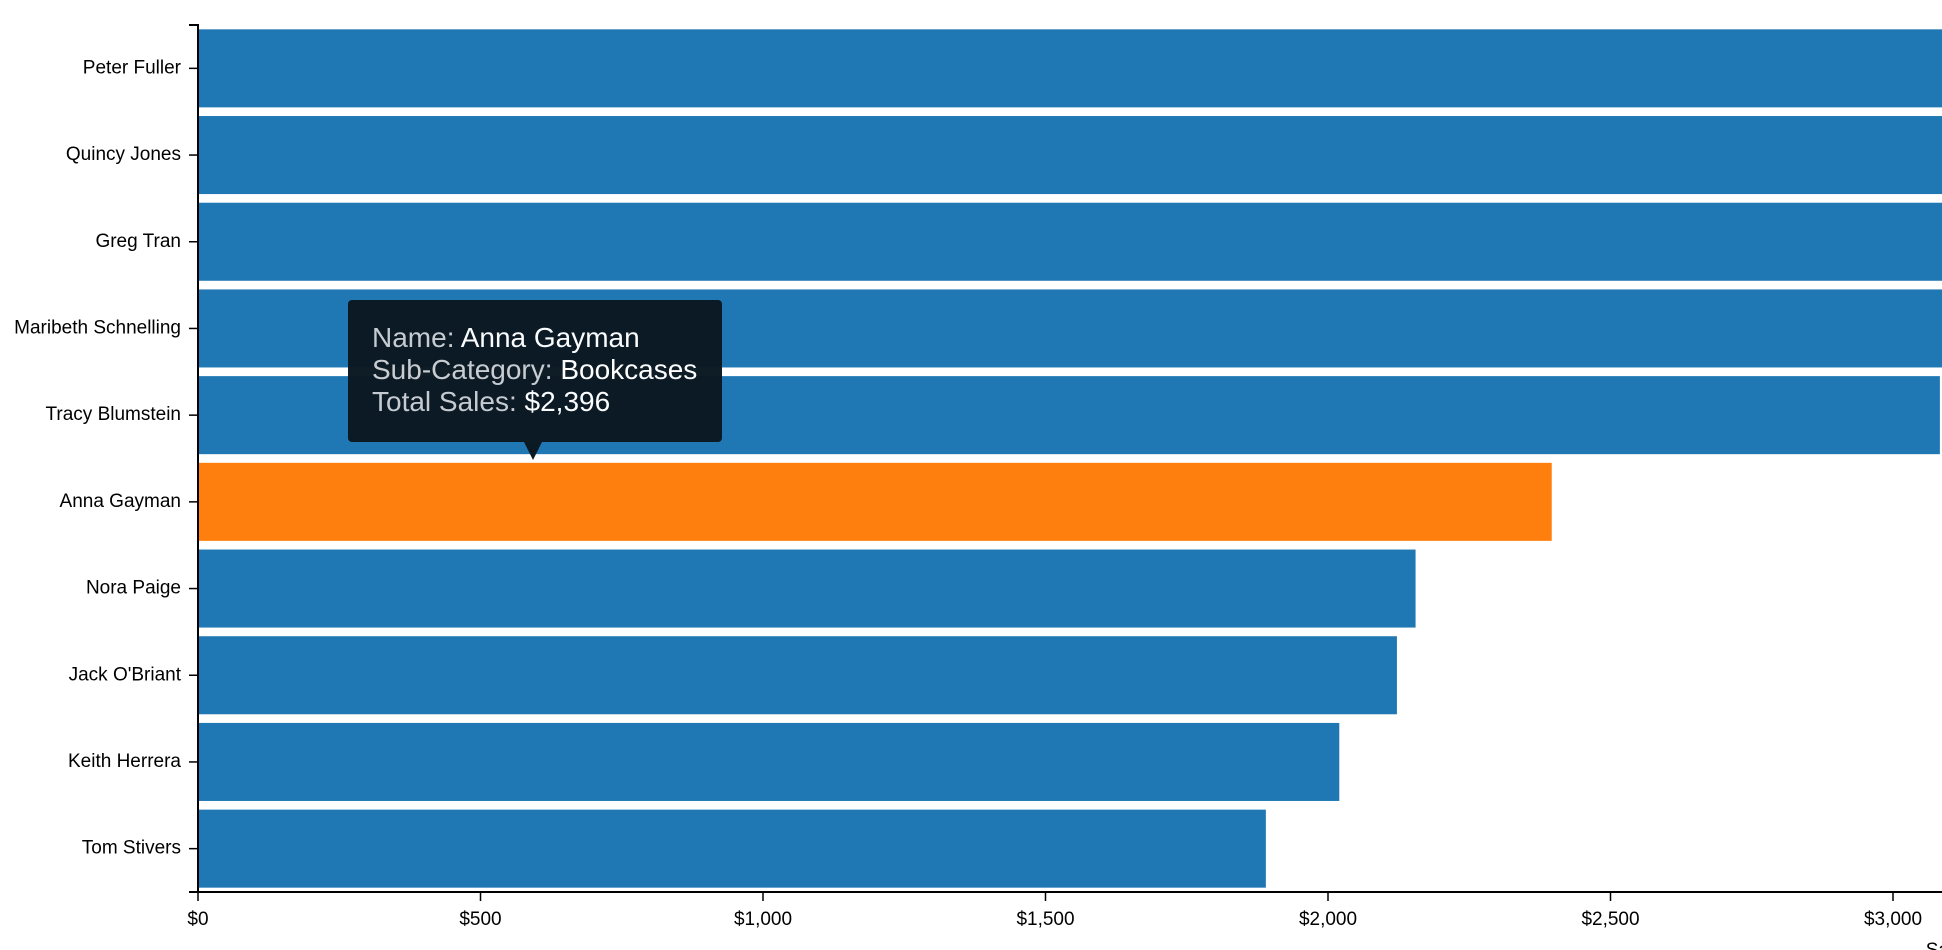 The height and width of the screenshot is (950, 1942). What do you see at coordinates (550, 337) in the screenshot?
I see `tooltip-name-value: Anna Gayman` at bounding box center [550, 337].